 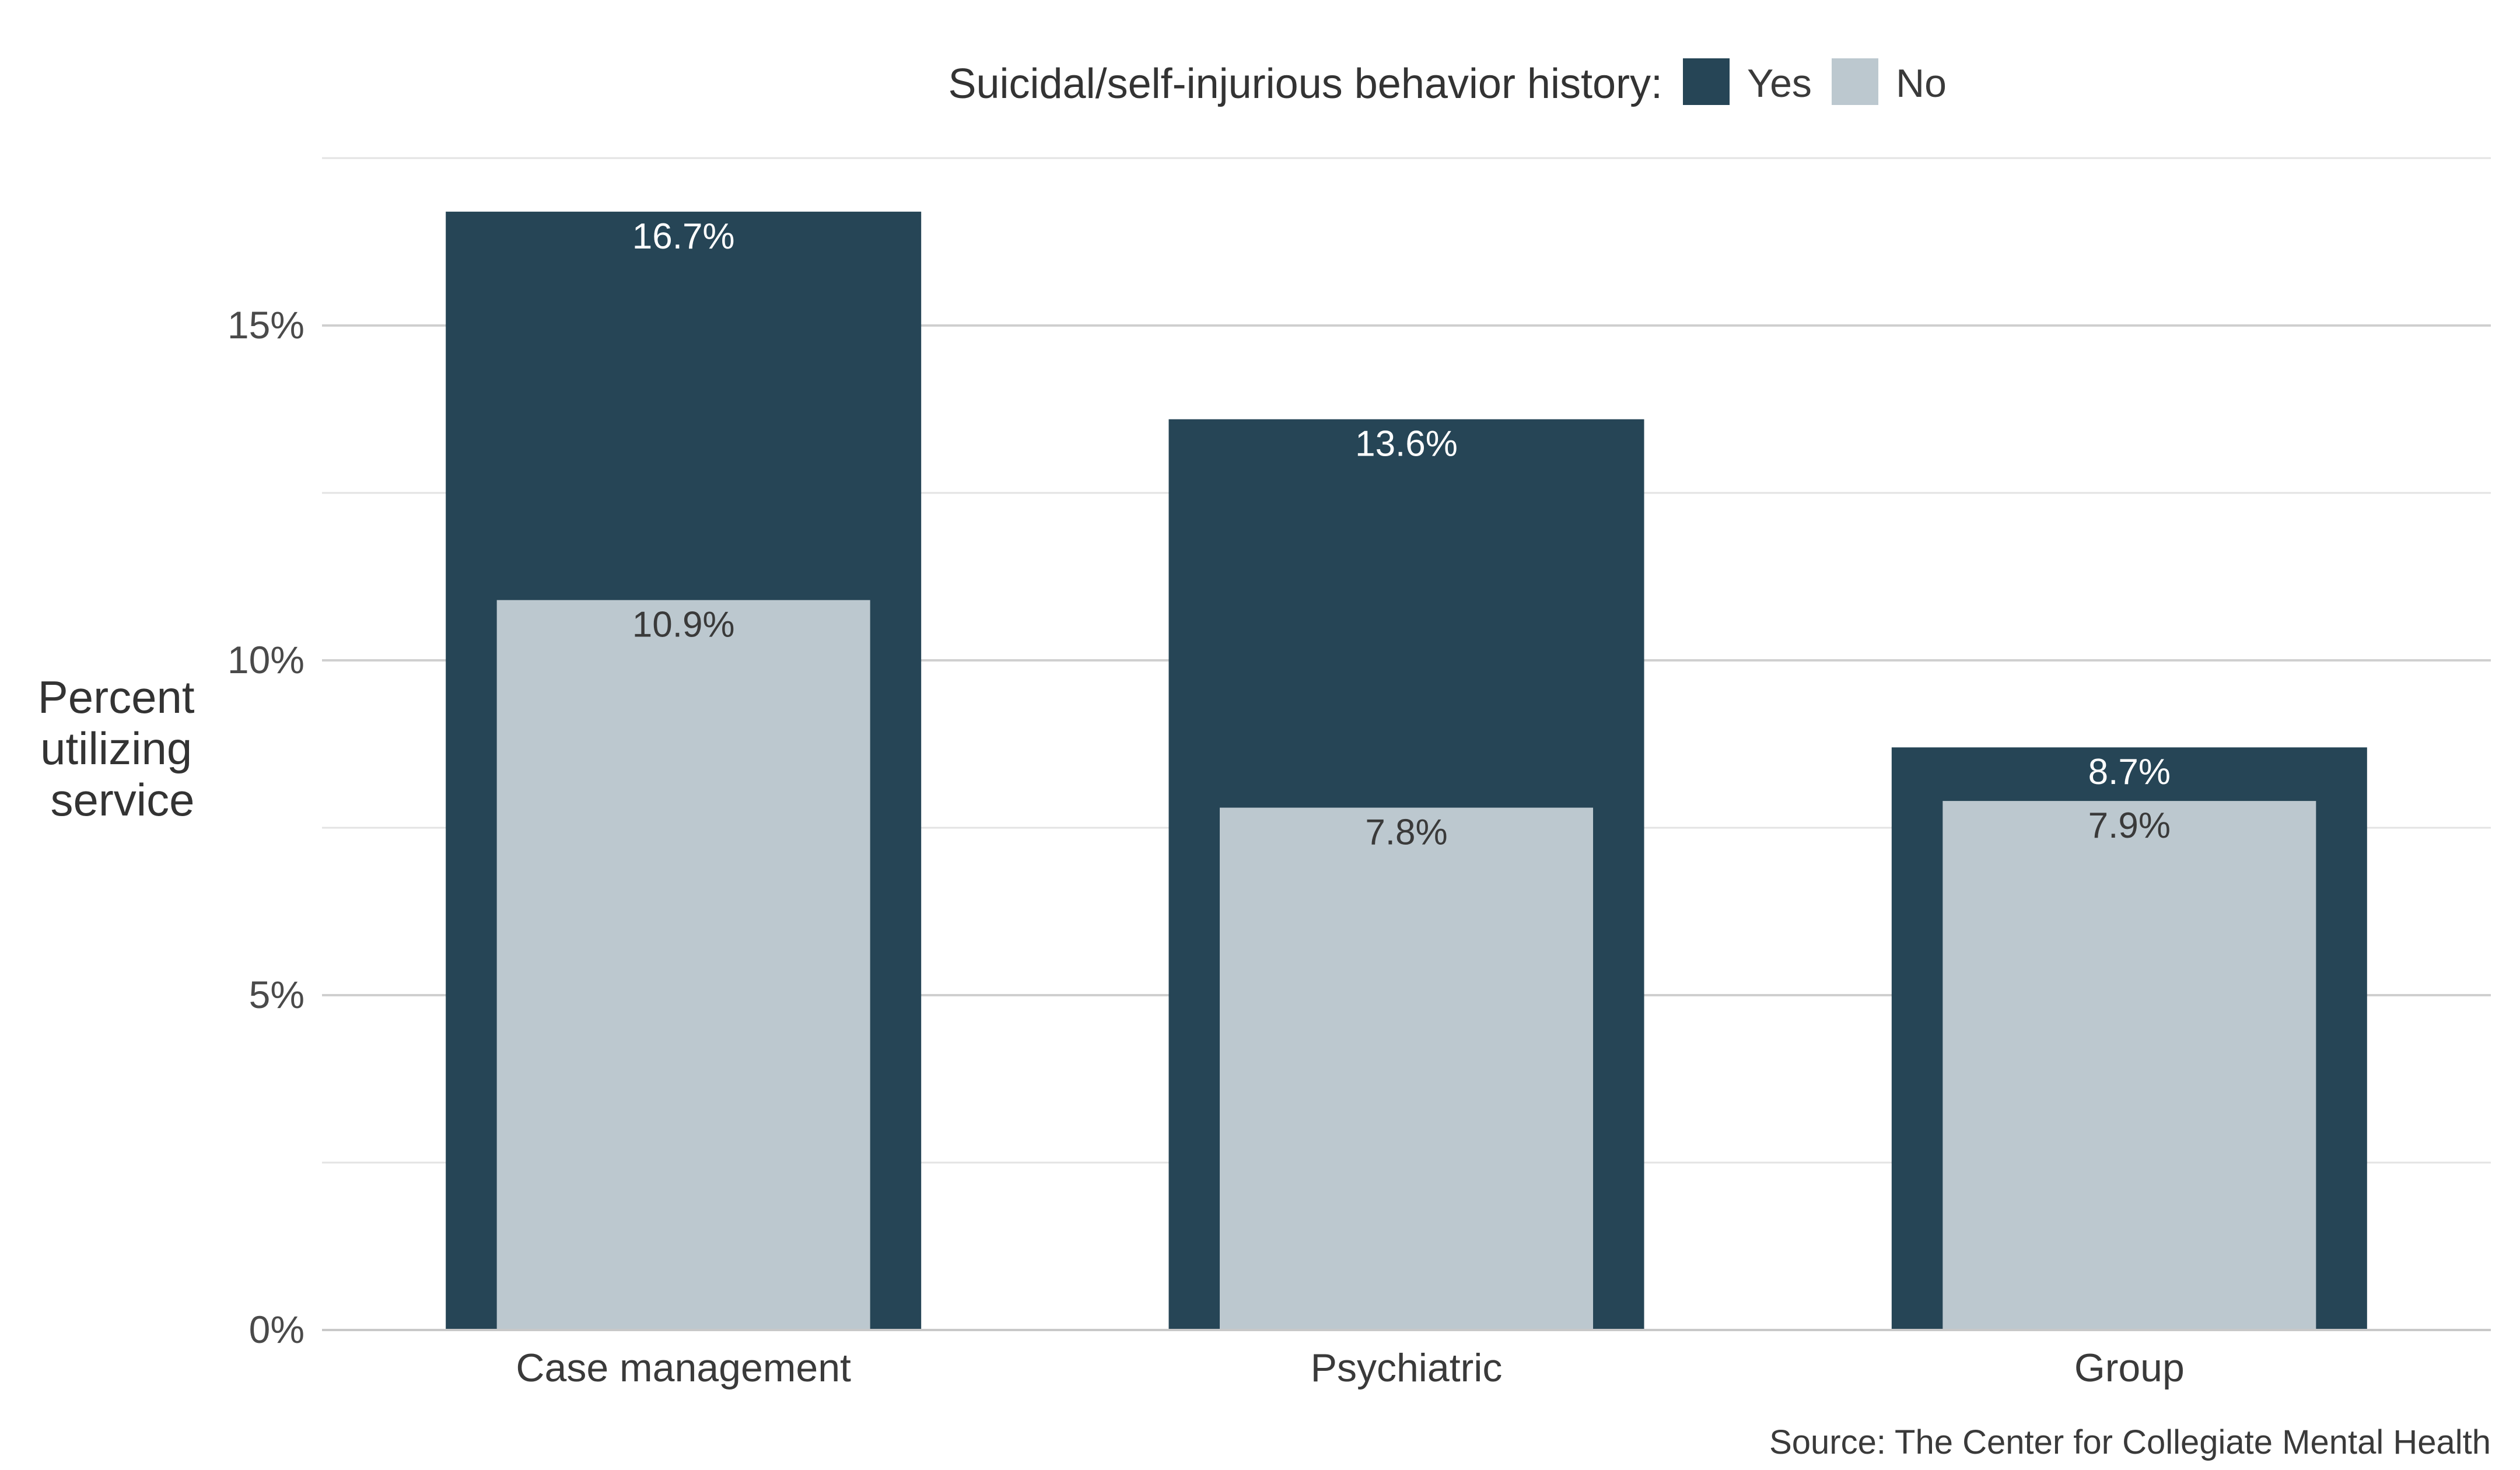 I want to click on category-labels: Case management Psychiatric Group, so click(x=1350, y=1368).